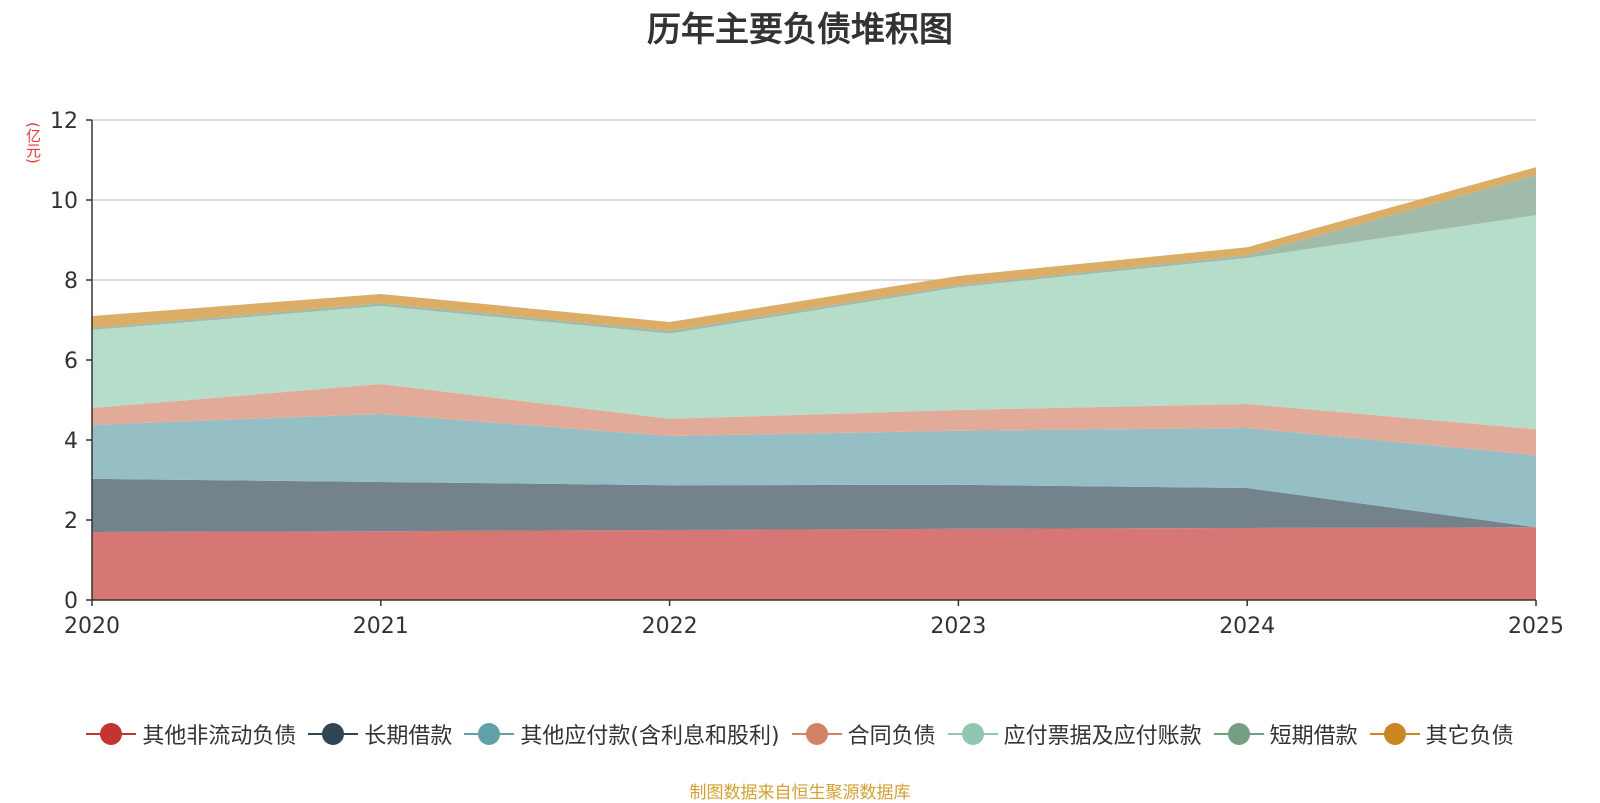 The image size is (1600, 803). Describe the element at coordinates (1247, 626) in the screenshot. I see `x-tick-label: 2024` at that location.